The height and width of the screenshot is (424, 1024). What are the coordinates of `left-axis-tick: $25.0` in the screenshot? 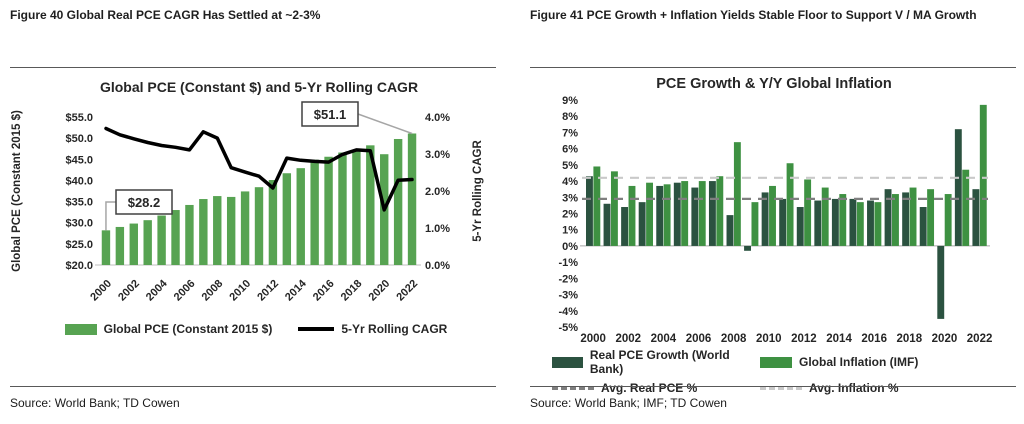 It's located at (79, 245).